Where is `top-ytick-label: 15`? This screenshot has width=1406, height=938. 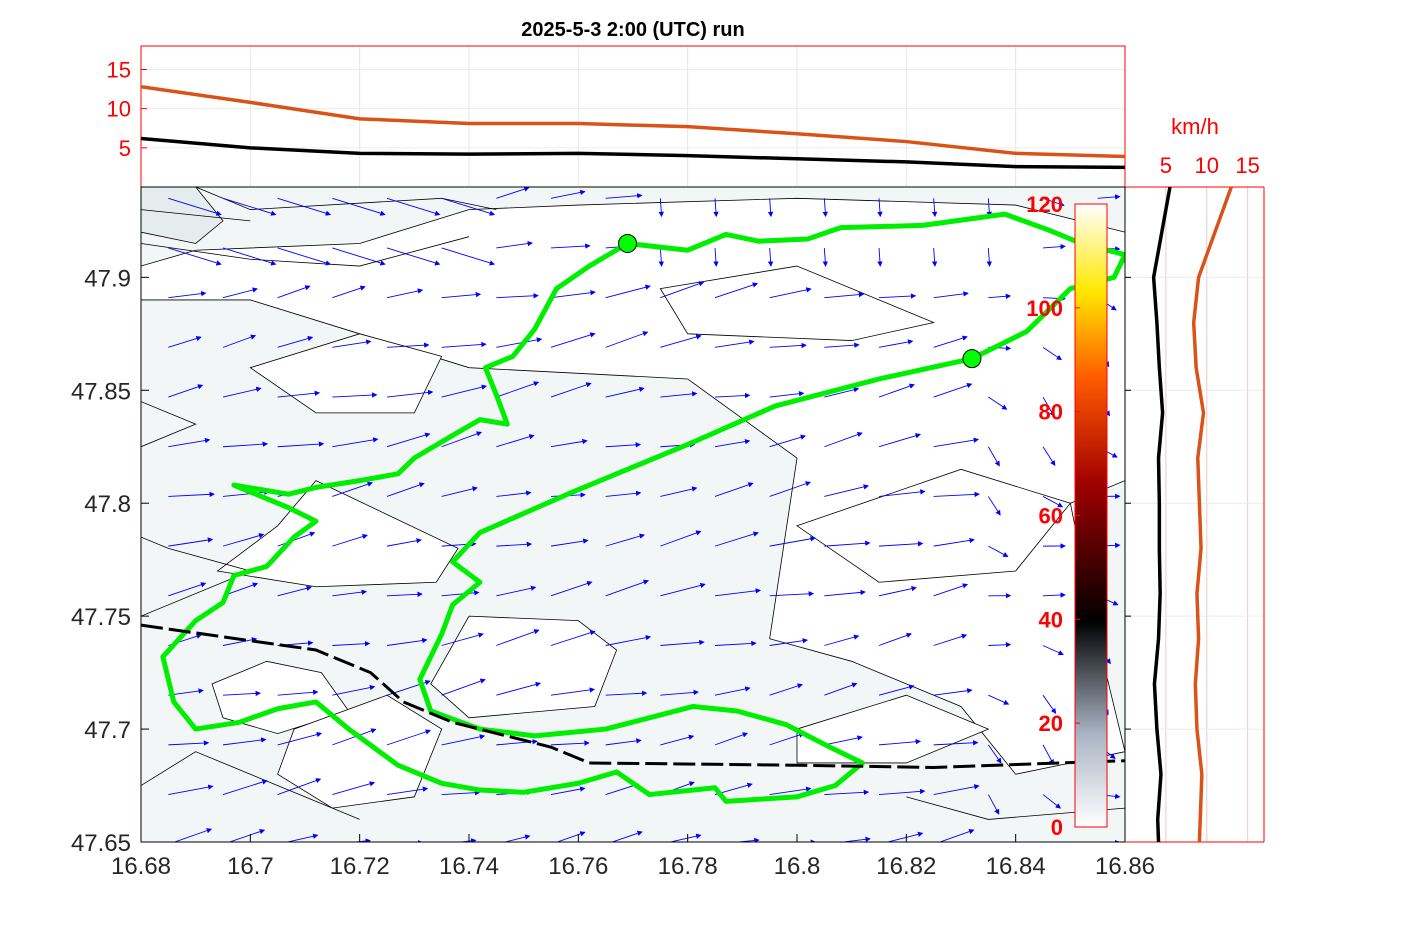
top-ytick-label: 15 is located at coordinates (119, 70).